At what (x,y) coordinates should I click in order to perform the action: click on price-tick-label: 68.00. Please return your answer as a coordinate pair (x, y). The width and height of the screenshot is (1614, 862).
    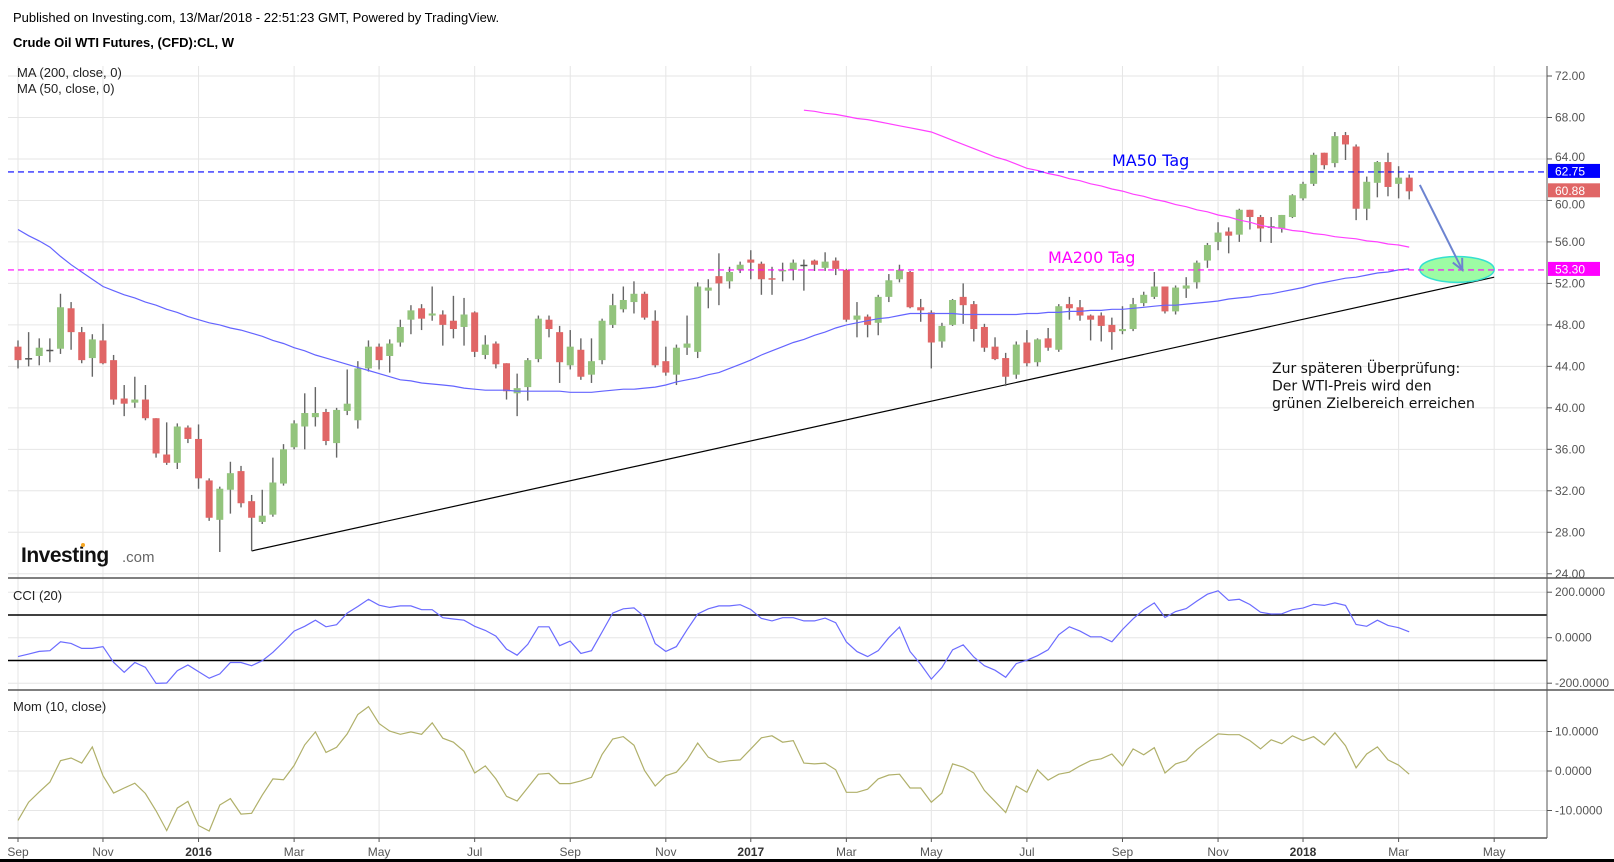
    Looking at the image, I should click on (1570, 117).